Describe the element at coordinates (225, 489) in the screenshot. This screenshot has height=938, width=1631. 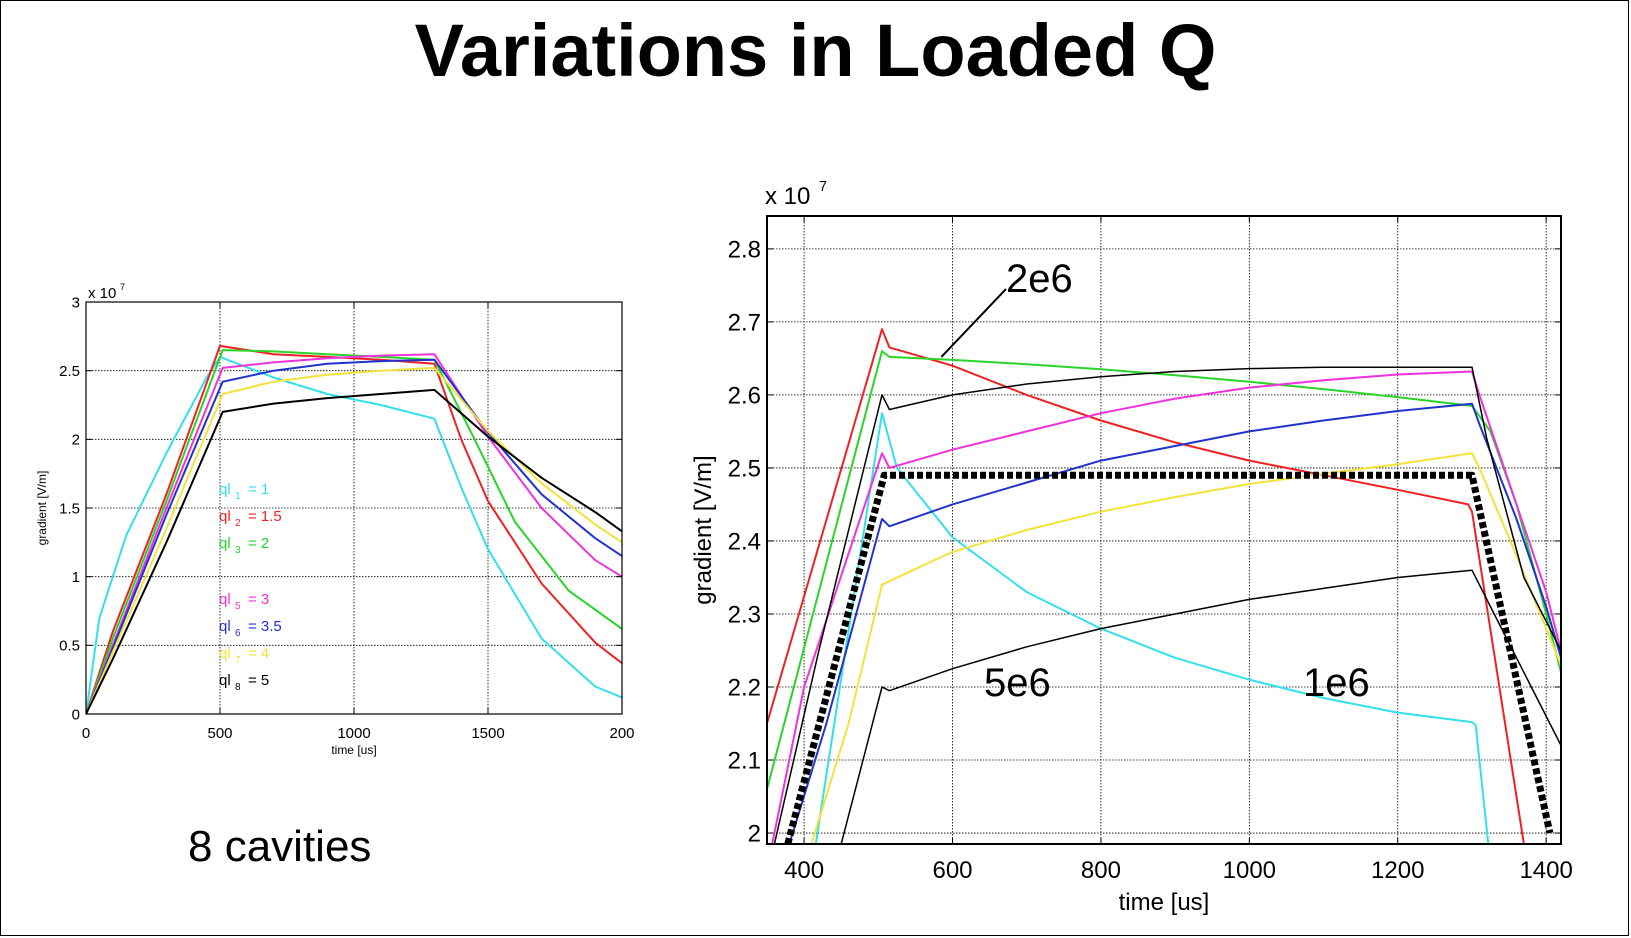
I see `legend-label-0: ql` at that location.